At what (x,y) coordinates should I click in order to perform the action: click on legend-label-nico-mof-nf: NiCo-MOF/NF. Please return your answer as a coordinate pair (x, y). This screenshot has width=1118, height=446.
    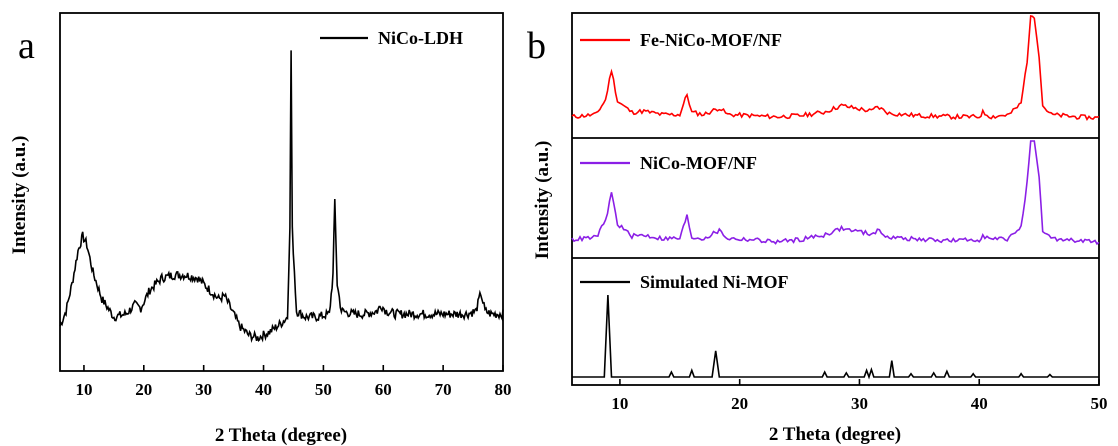
    Looking at the image, I should click on (698, 163).